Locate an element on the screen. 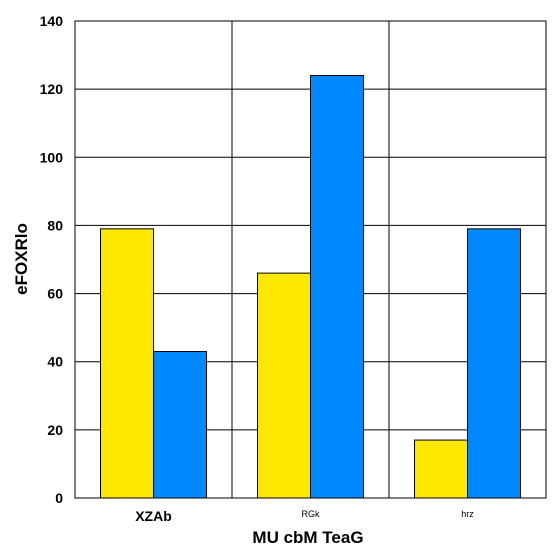 This screenshot has height=560, width=560. x-axis-title: MU cbM TeaG is located at coordinates (307, 537).